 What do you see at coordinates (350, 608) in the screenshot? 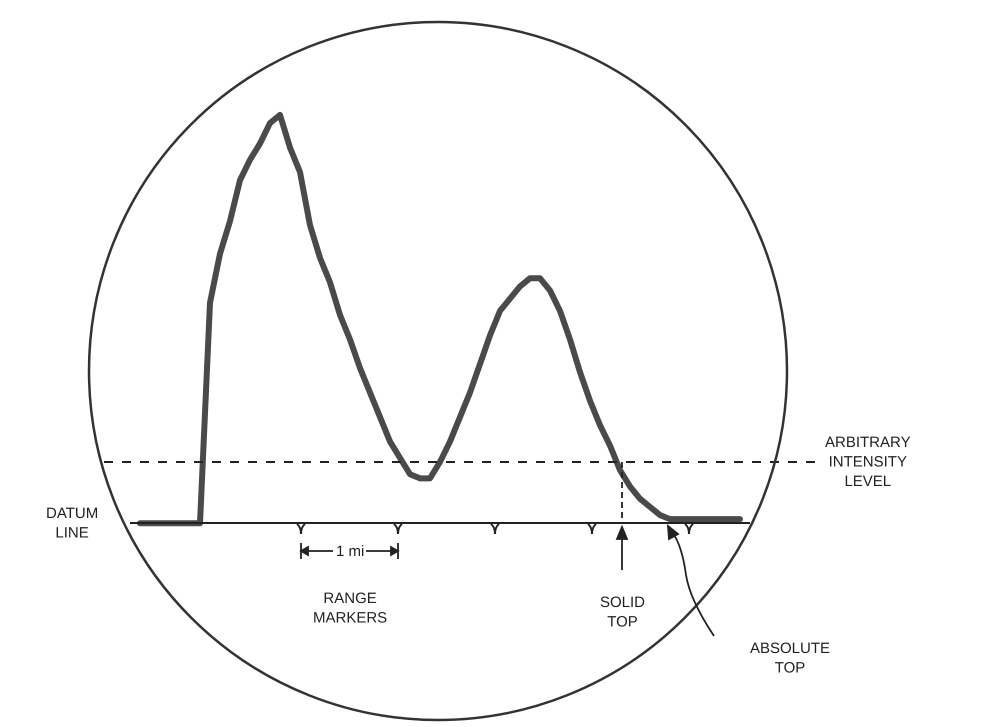
I see `text: RANGE MARKERS` at bounding box center [350, 608].